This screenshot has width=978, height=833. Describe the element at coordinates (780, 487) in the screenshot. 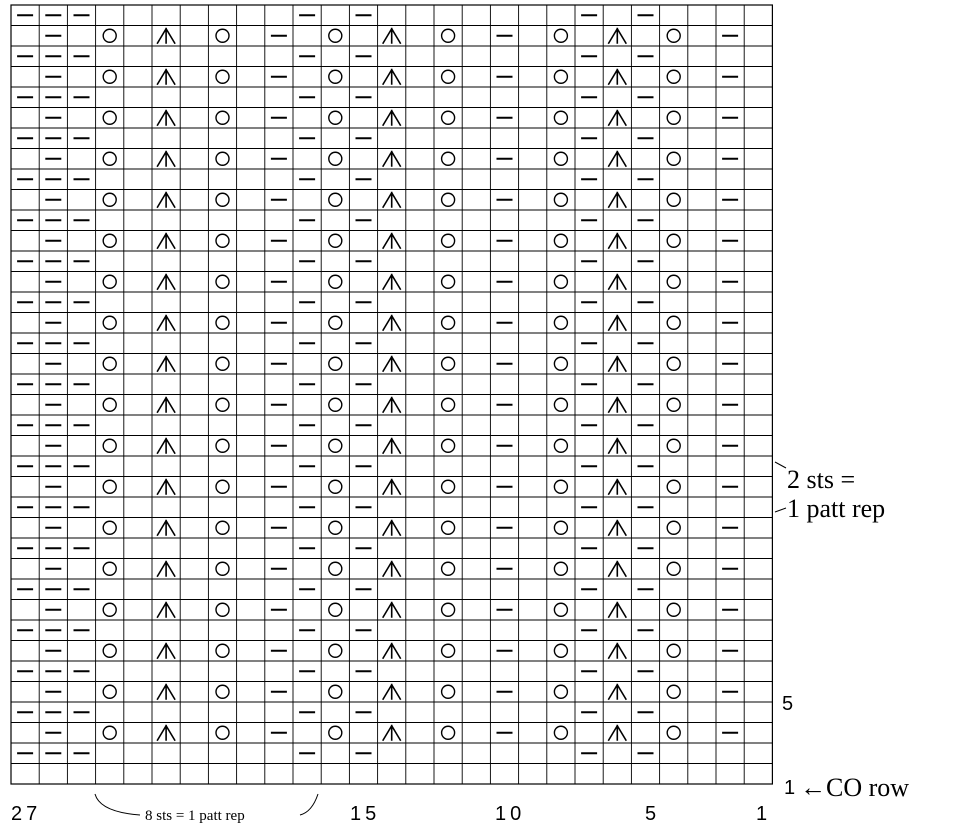

I see `repeat-bracket-right` at that location.